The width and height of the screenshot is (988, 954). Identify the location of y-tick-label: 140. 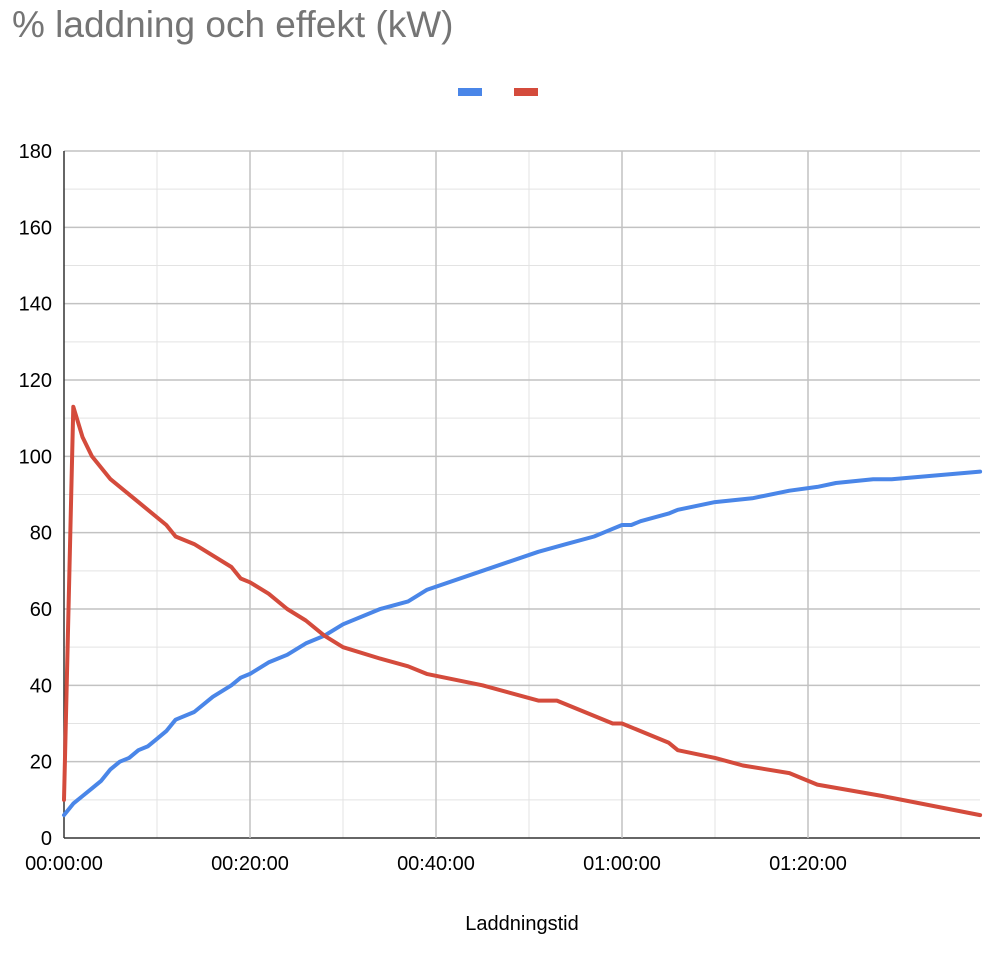
(35, 305).